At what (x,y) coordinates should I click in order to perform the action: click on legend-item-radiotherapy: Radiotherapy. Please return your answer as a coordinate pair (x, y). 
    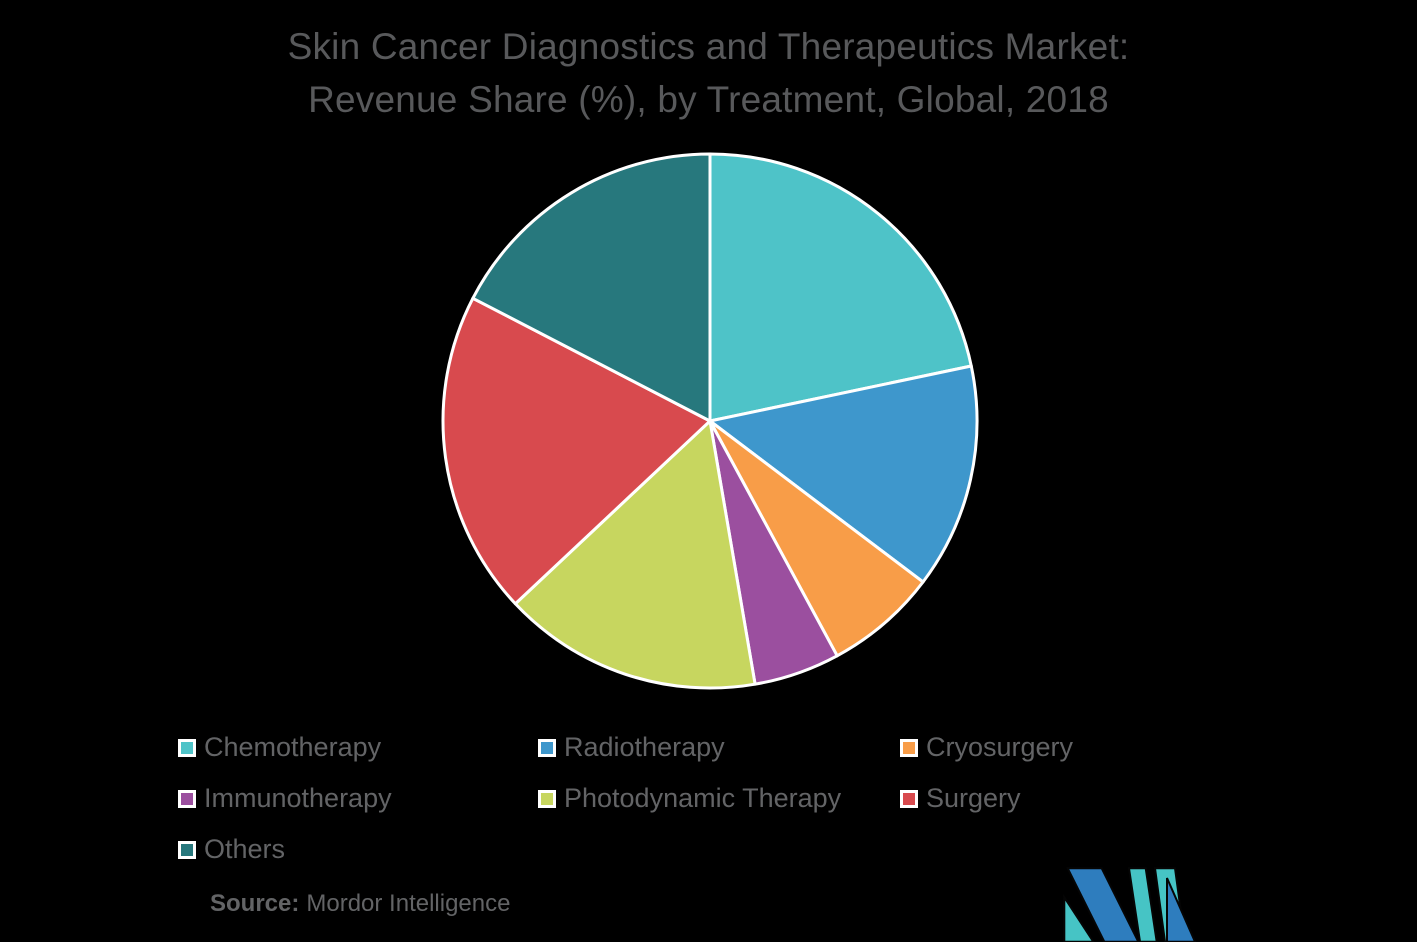
    Looking at the image, I should click on (719, 747).